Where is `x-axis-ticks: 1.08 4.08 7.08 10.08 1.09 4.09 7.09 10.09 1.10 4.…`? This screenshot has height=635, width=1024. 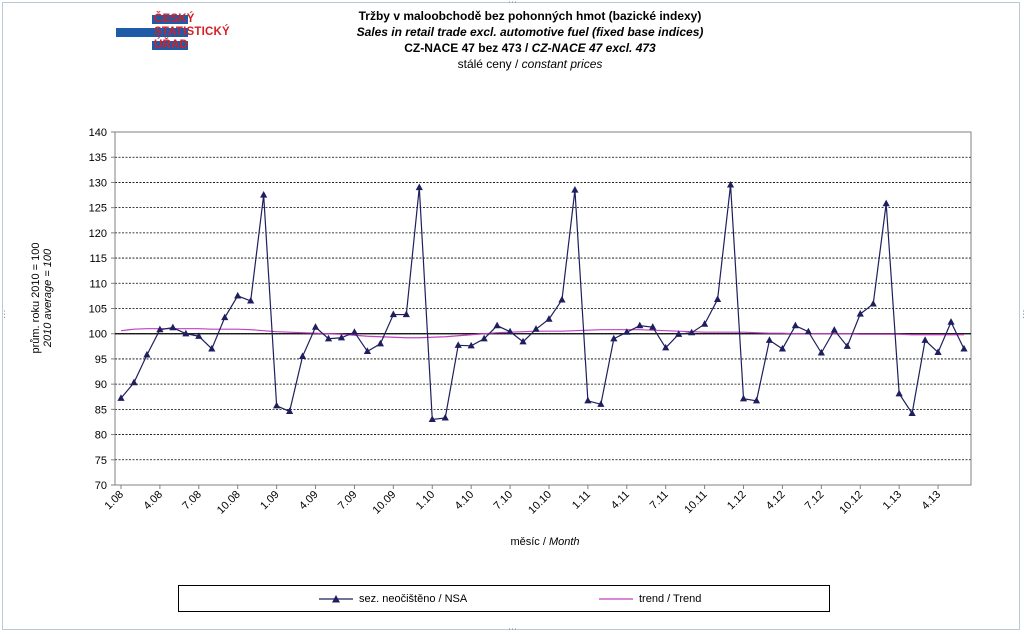 x-axis-ticks: 1.08 4.08 7.08 10.08 1.09 4.09 7.09 10.09 1.10 4.… is located at coordinates (522, 501).